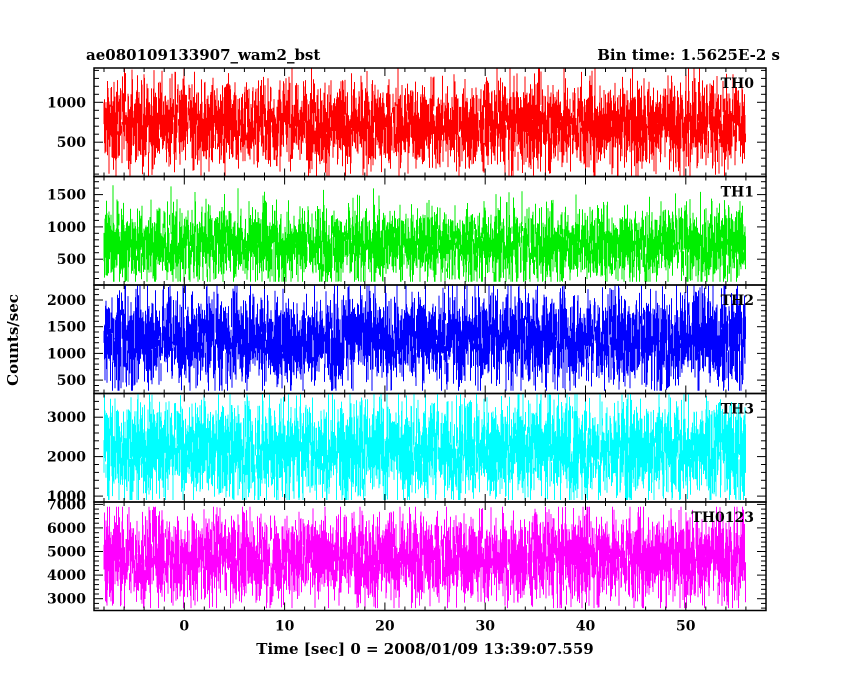  I want to click on x-tick-label: 20, so click(385, 627).